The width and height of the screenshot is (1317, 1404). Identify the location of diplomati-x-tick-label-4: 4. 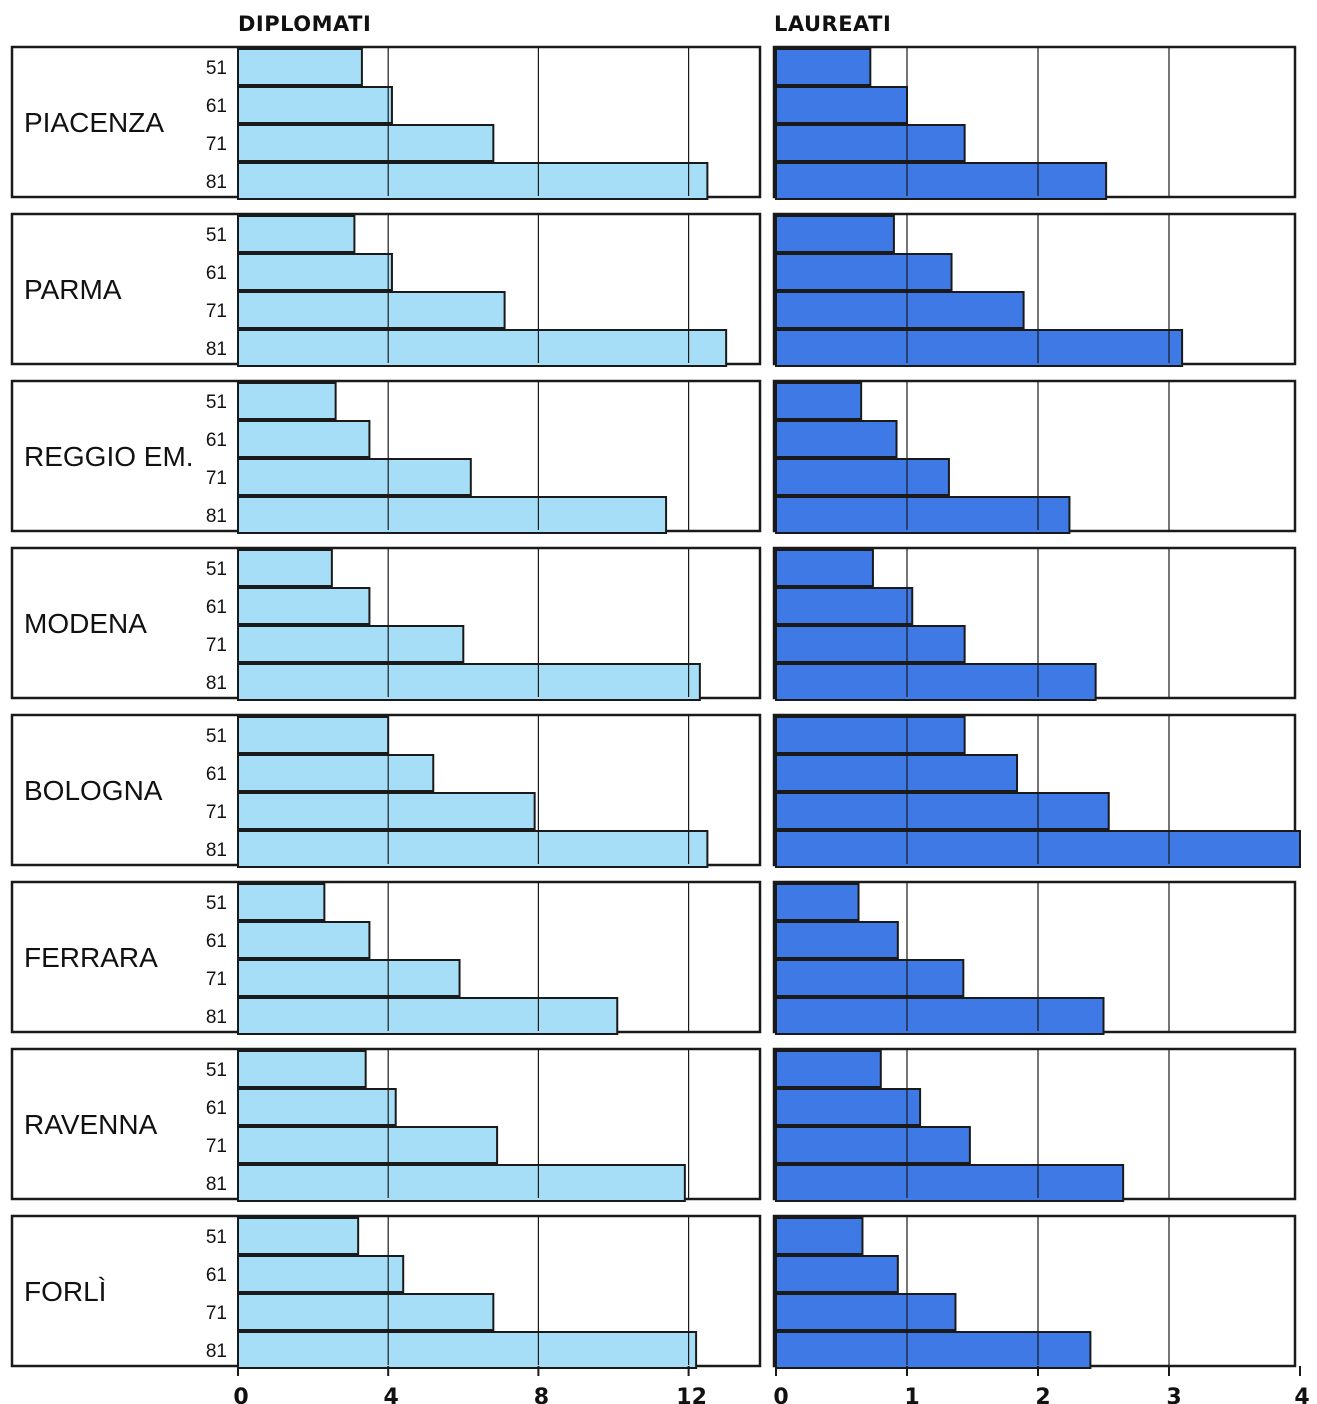
(391, 1394).